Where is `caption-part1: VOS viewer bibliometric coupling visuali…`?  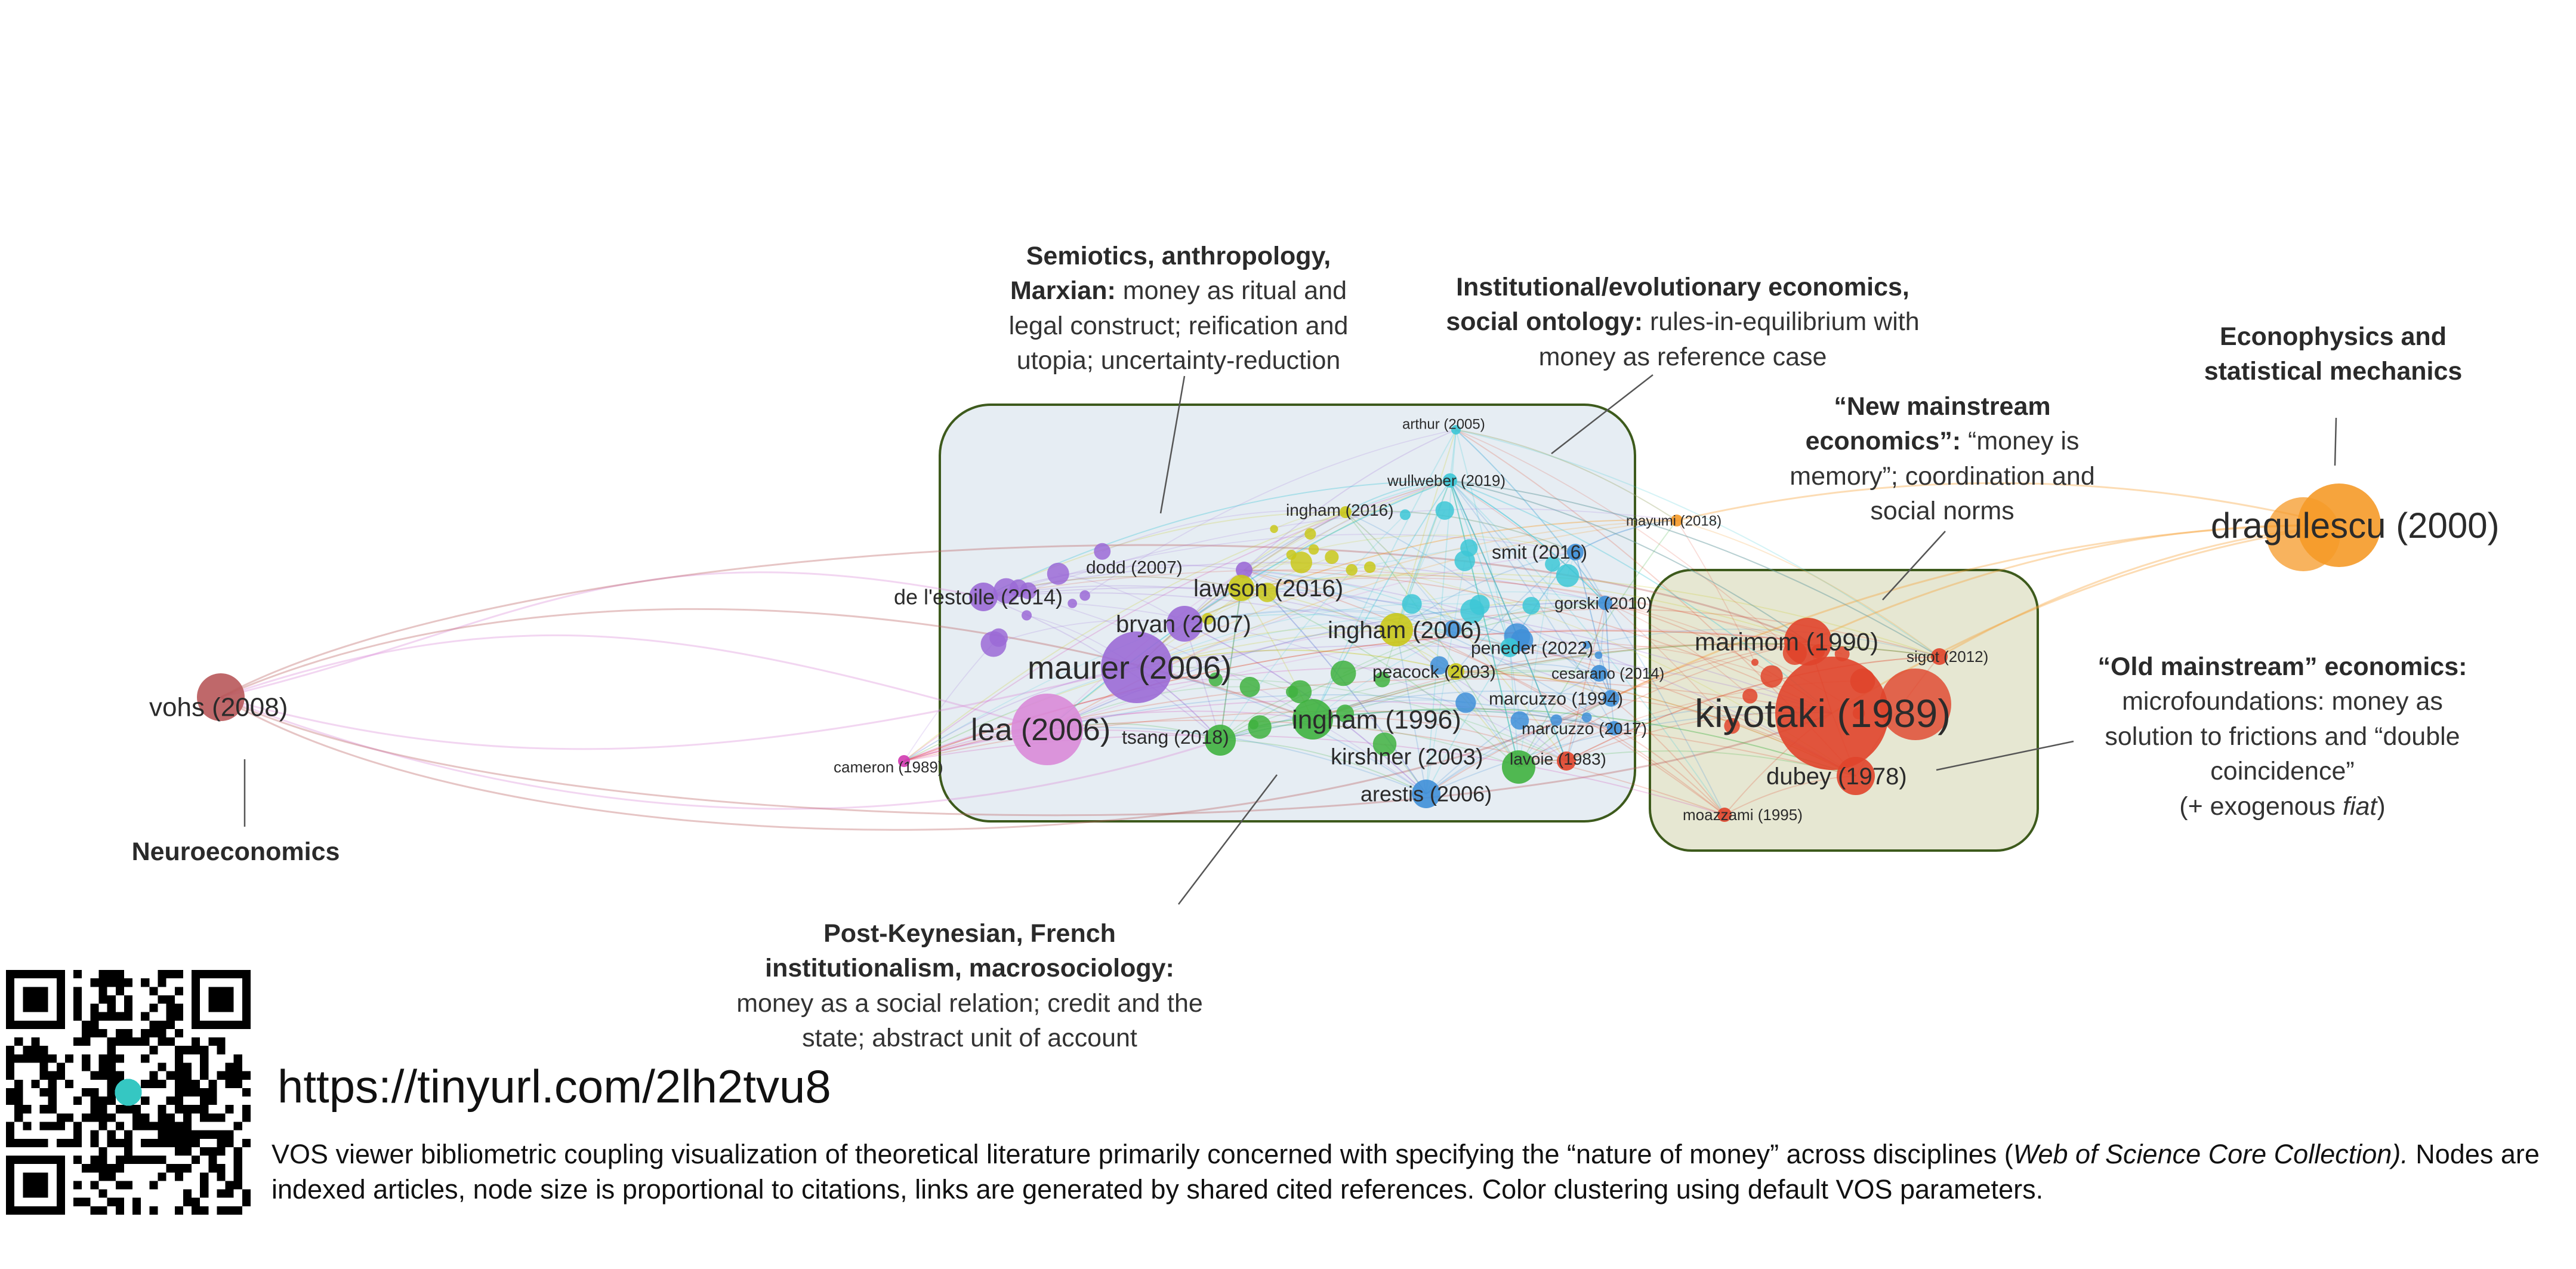
caption-part1: VOS viewer bibliometric coupling visuali… is located at coordinates (1142, 1154).